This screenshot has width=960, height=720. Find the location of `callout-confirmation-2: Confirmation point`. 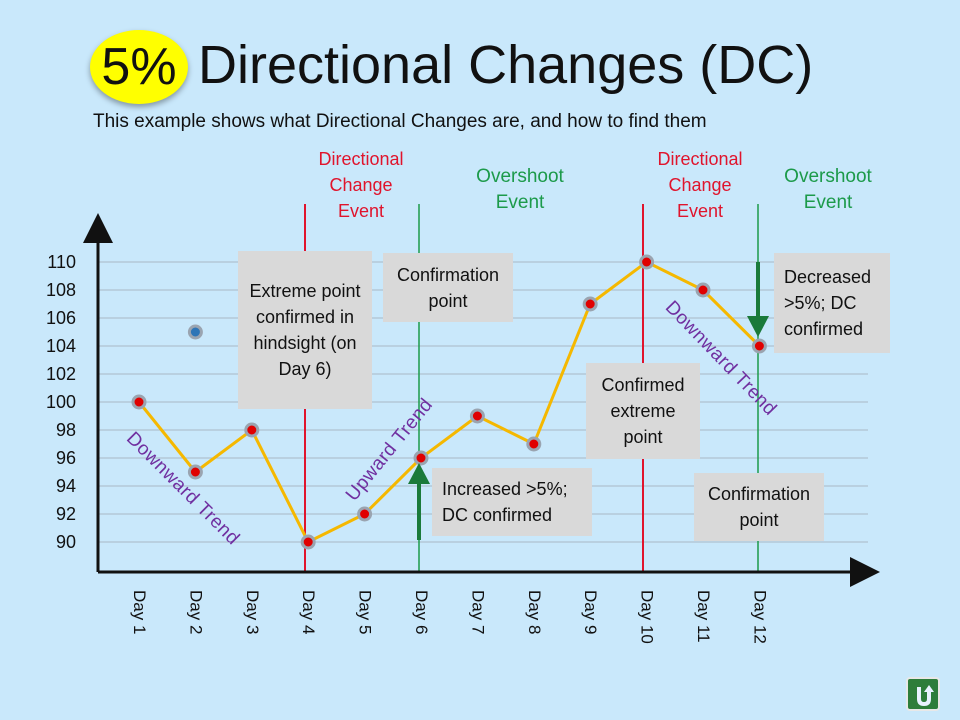

callout-confirmation-2: Confirmation point is located at coordinates (759, 507).